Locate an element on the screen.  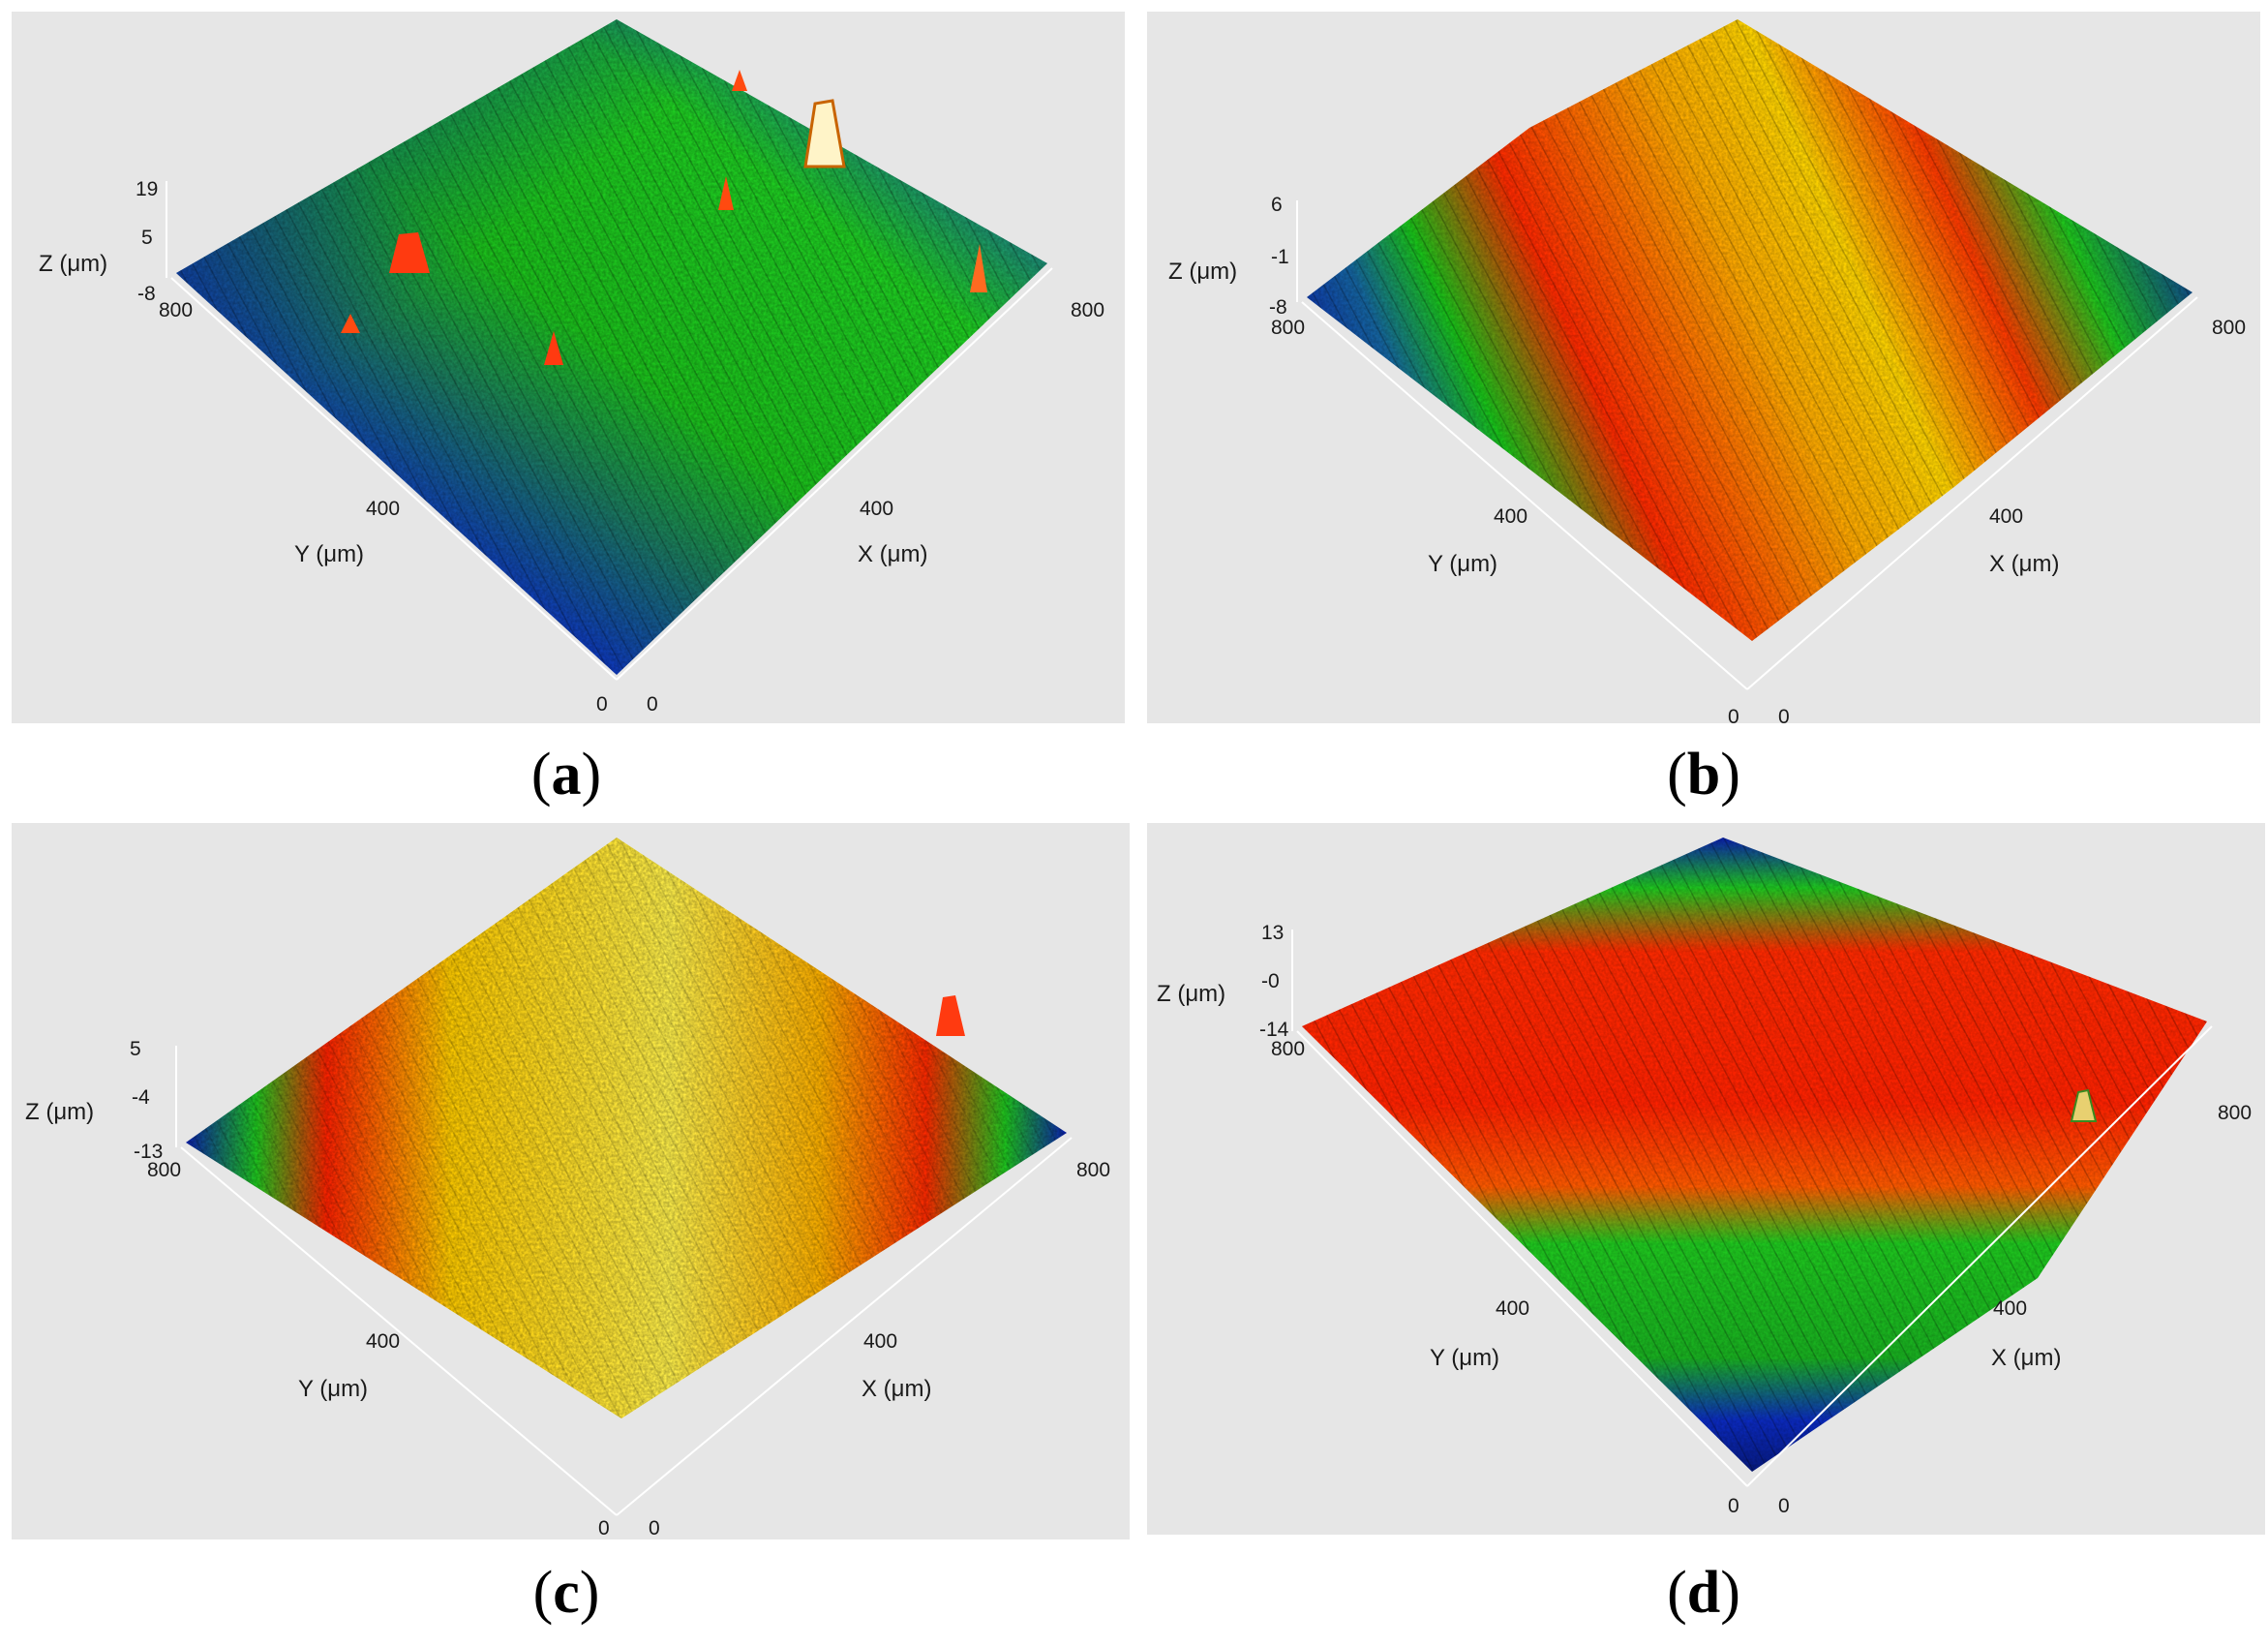
axes-d is located at coordinates (1752, 1209).